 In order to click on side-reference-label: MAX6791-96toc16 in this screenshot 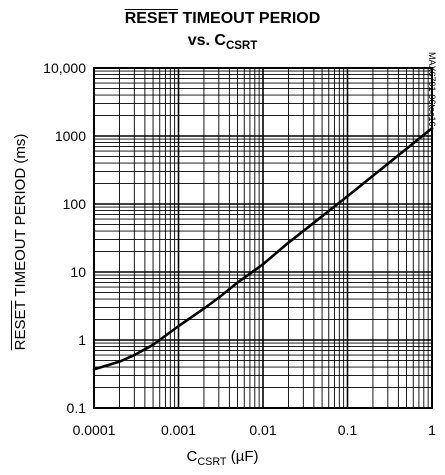, I will do `click(432, 89)`.